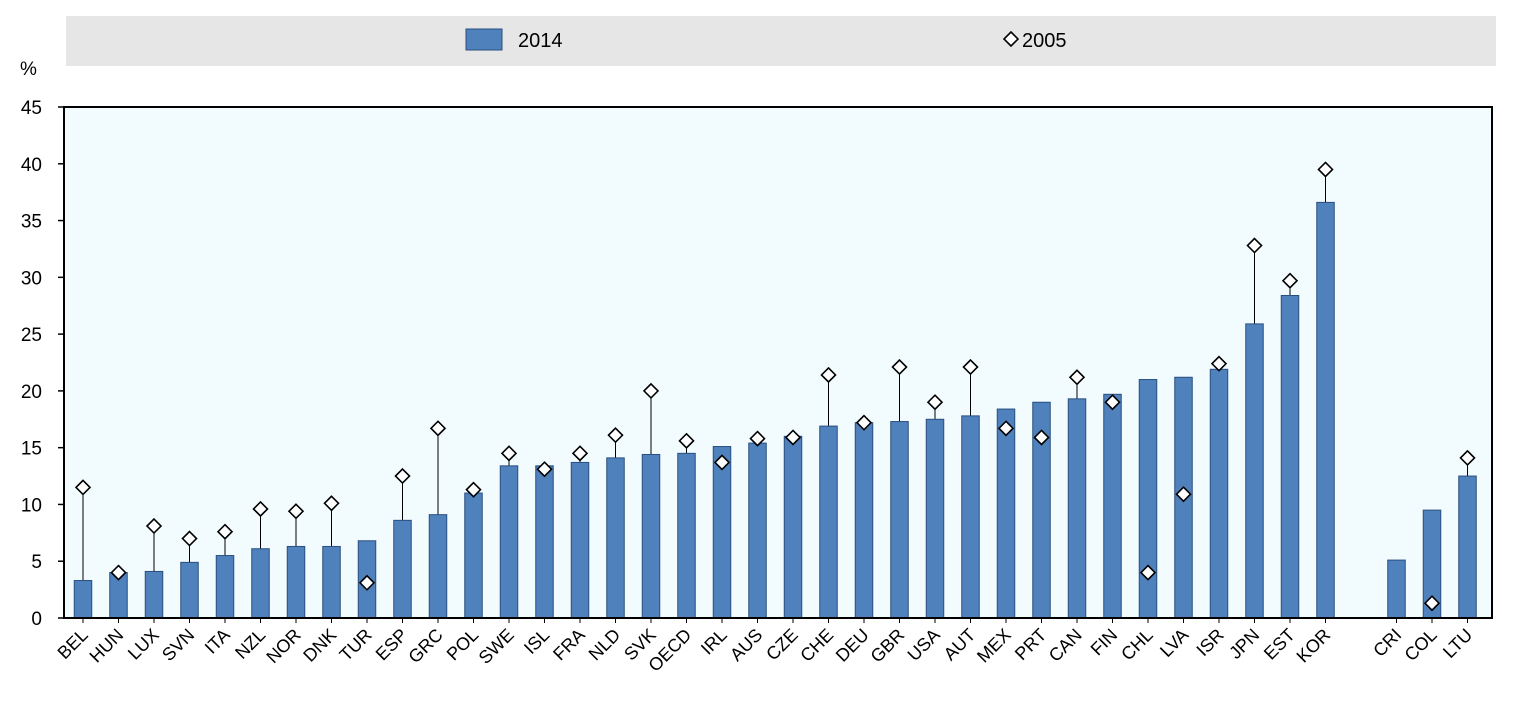 This screenshot has width=1518, height=702. I want to click on category-label: JPN, so click(1244, 644).